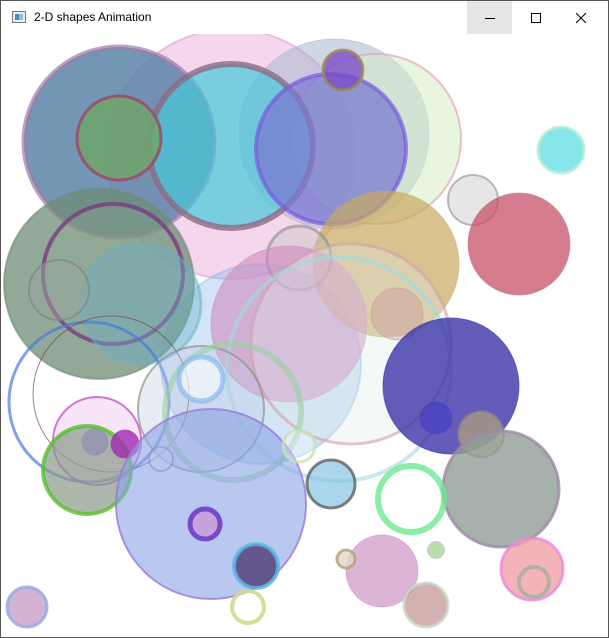 The height and width of the screenshot is (638, 609). I want to click on title-bar: 2-D shapes Animation, so click(304, 17).